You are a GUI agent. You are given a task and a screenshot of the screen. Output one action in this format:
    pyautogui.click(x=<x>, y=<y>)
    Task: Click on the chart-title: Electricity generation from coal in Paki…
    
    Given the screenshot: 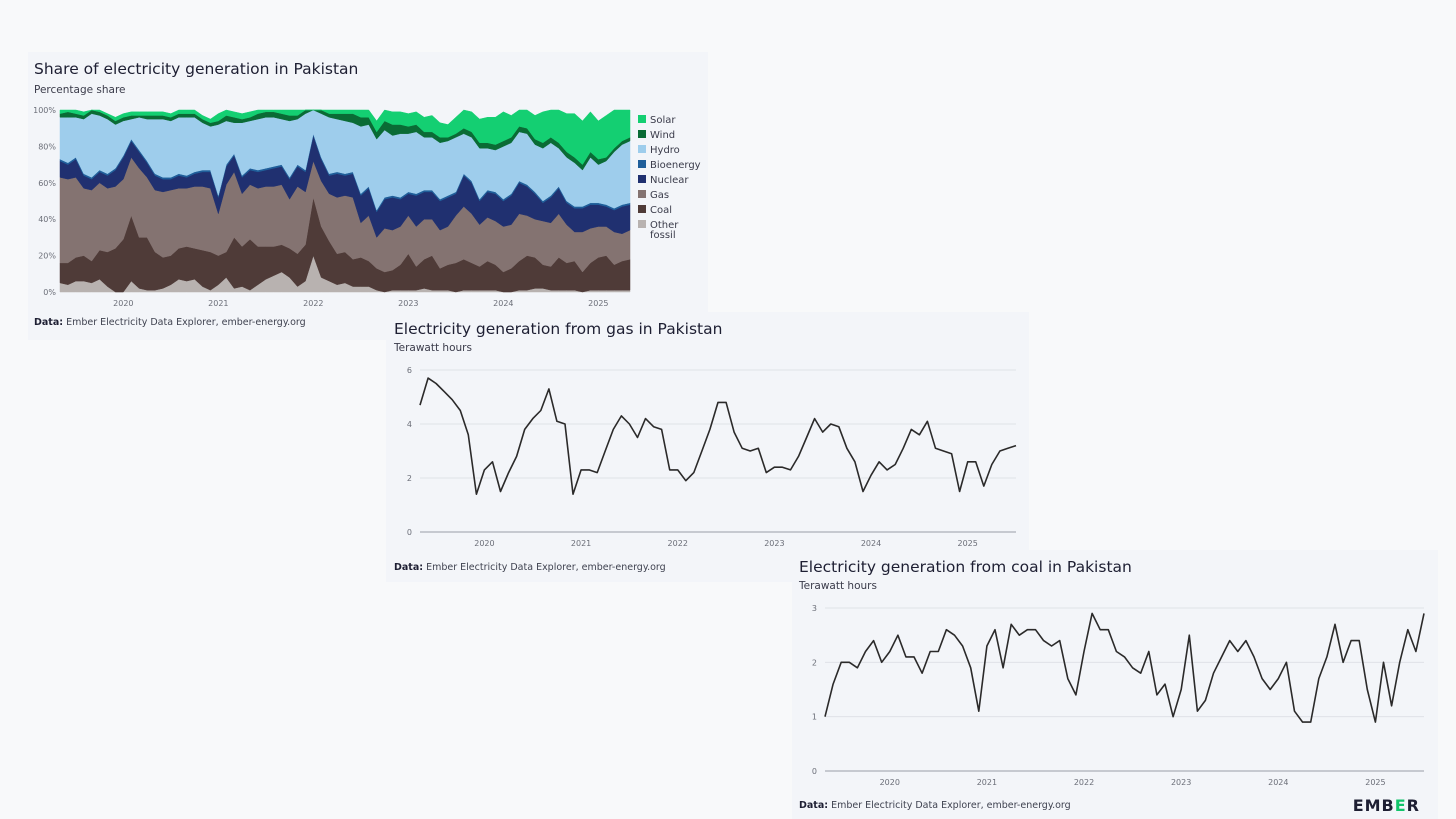 What is the action you would take?
    pyautogui.click(x=965, y=567)
    